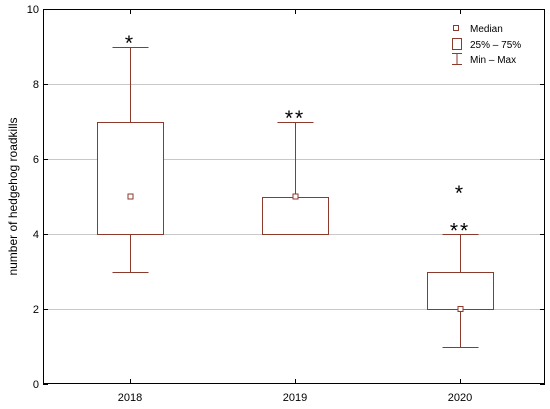 The width and height of the screenshot is (550, 409). I want to click on legend: Median 25% – 75% Min – Max, so click(486, 45).